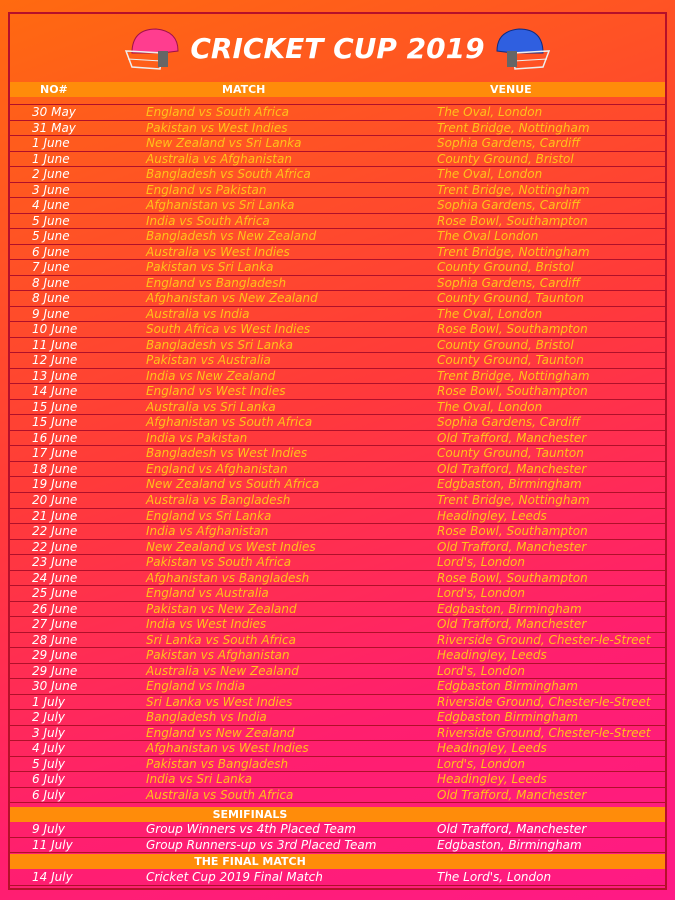  What do you see at coordinates (218, 500) in the screenshot?
I see `match-cell: Australia vs Bangladesh` at bounding box center [218, 500].